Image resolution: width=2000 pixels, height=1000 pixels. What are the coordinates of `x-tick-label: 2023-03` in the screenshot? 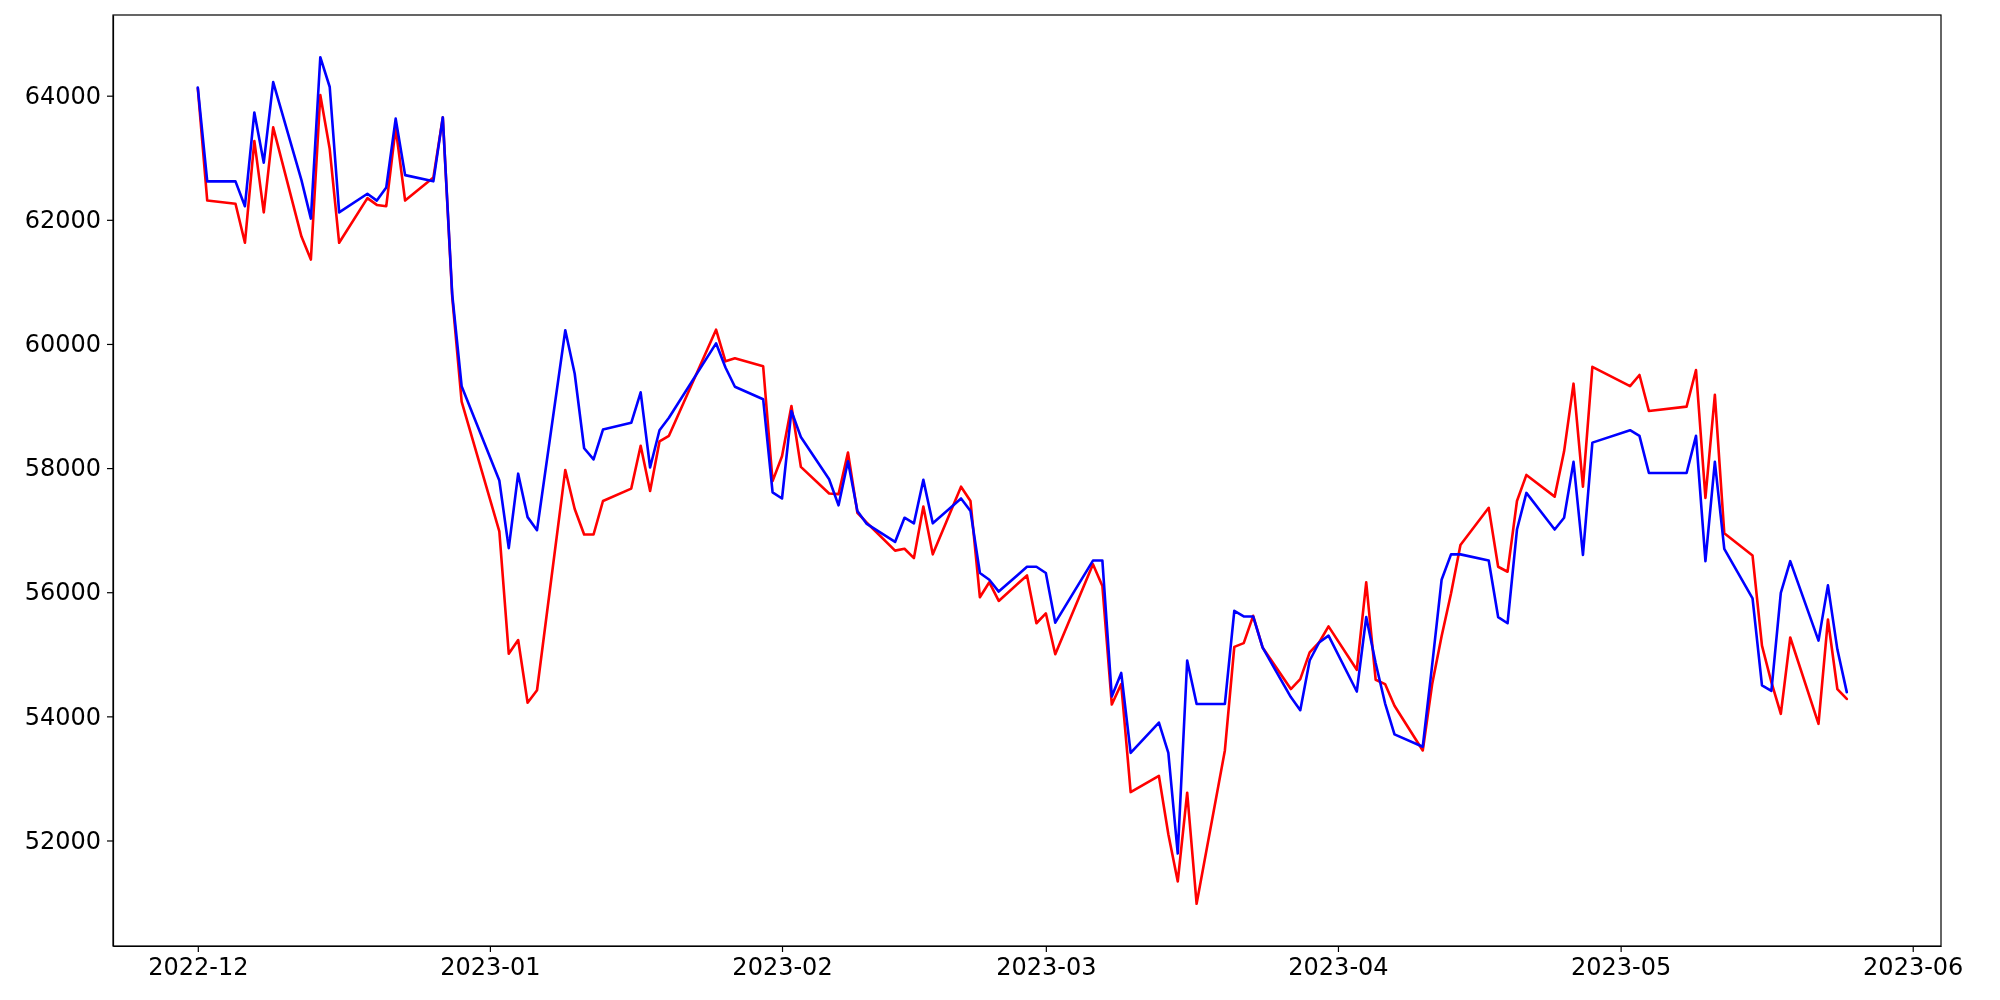 It's located at (1046, 967).